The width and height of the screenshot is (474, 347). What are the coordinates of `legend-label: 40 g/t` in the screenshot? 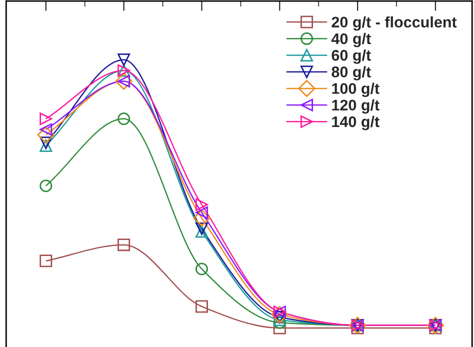 It's located at (351, 40).